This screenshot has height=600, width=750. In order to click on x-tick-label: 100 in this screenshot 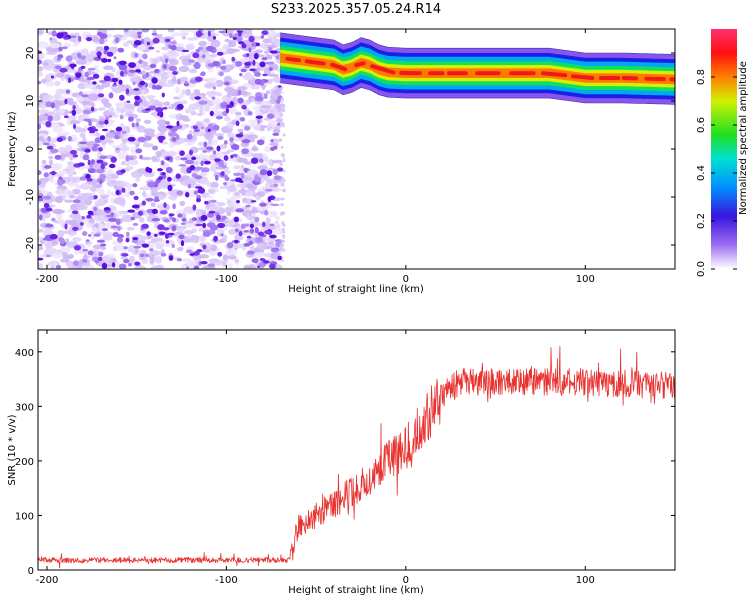, I will do `click(585, 279)`.